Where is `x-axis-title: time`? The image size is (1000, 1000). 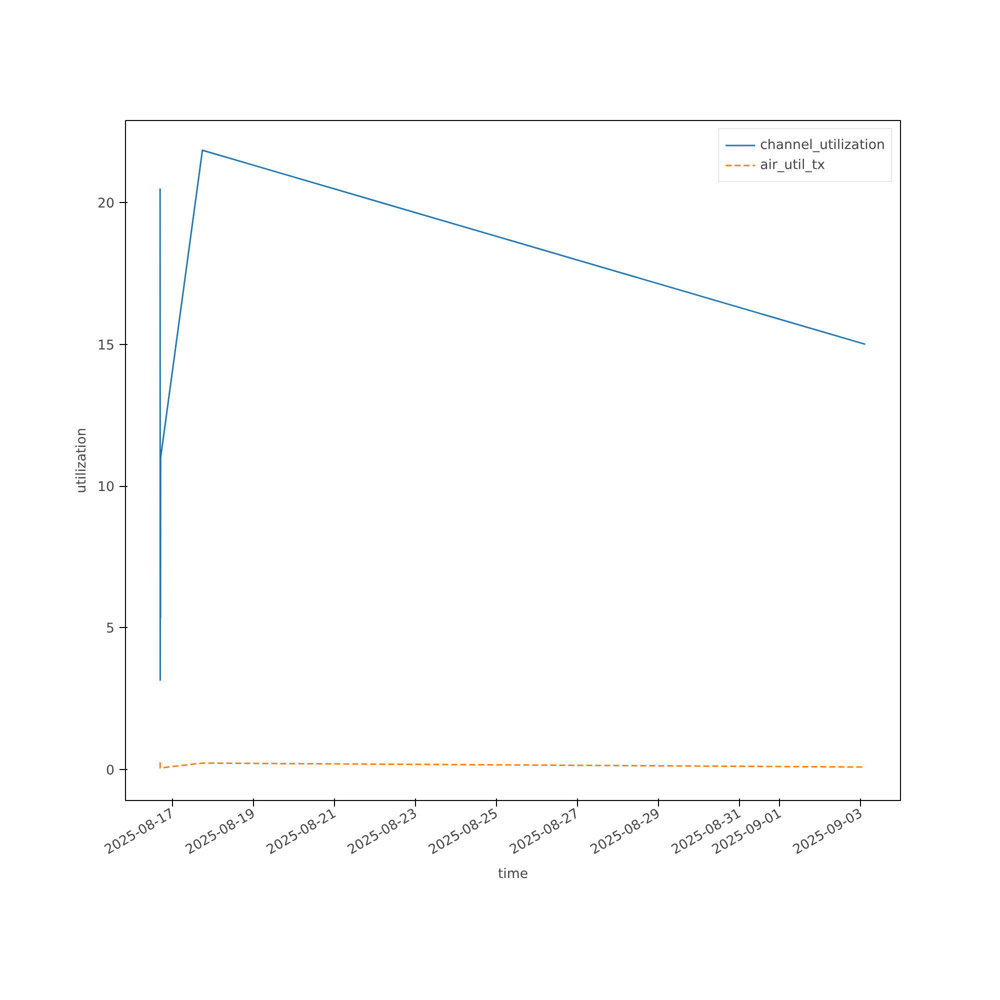 x-axis-title: time is located at coordinates (513, 874).